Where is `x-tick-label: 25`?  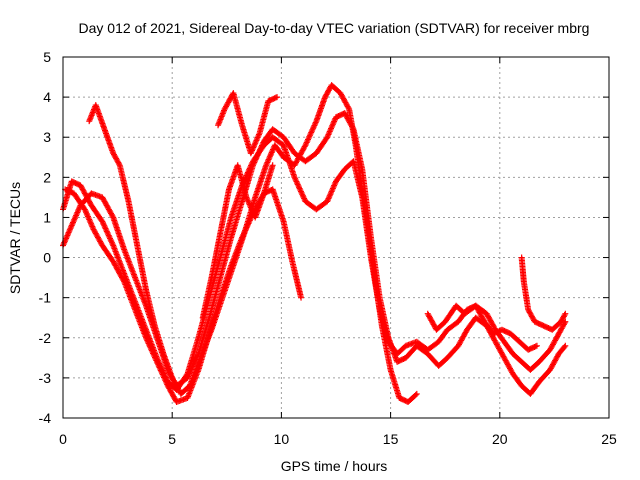 x-tick-label: 25 is located at coordinates (609, 439).